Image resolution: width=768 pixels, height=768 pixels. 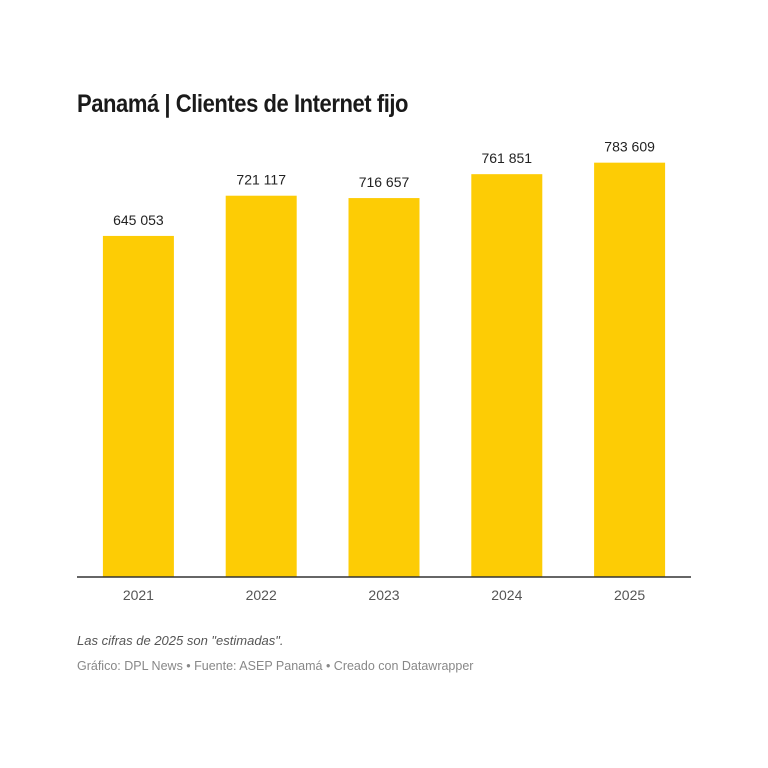 I want to click on value-label-2021: 645 053, so click(x=138, y=220).